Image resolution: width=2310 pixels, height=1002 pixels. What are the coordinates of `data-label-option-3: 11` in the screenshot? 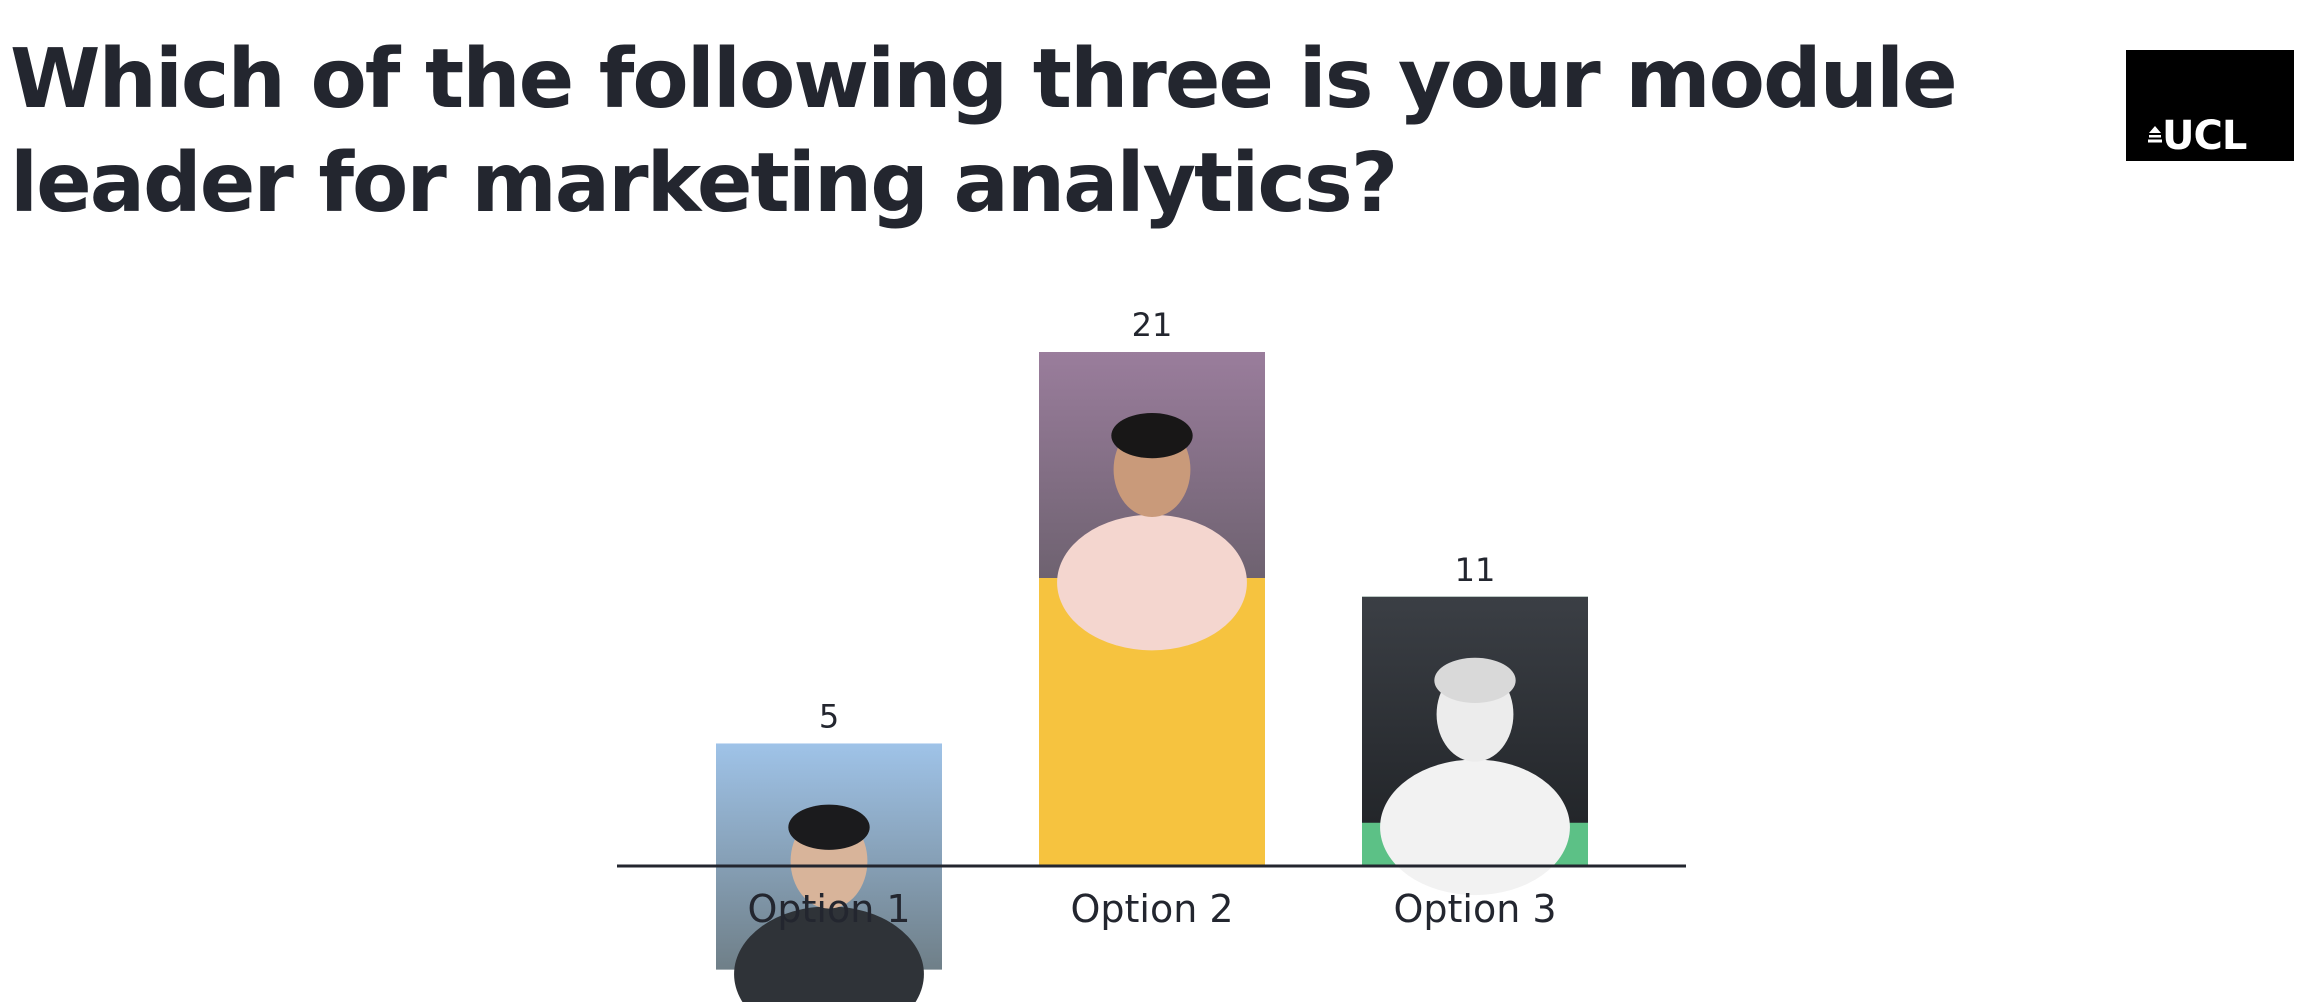 It's located at (1475, 570).